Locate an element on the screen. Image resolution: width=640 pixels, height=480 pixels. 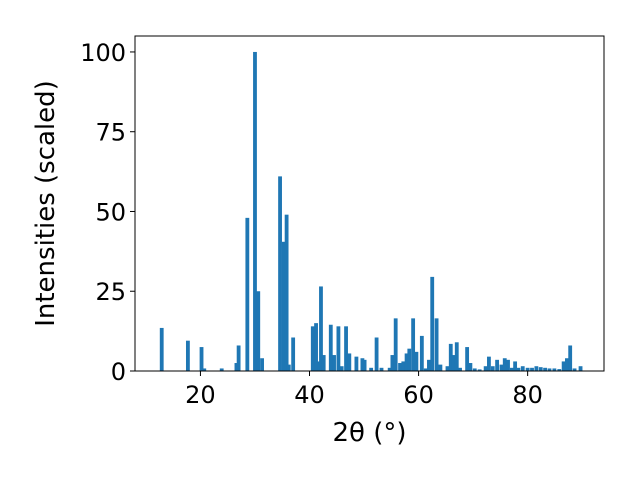
y-tick-label: 50 is located at coordinates (110, 212).